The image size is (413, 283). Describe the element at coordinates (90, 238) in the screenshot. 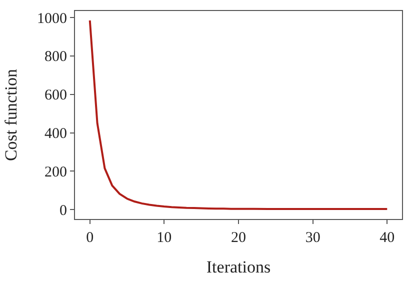

I see `x-tick-label: 0` at that location.